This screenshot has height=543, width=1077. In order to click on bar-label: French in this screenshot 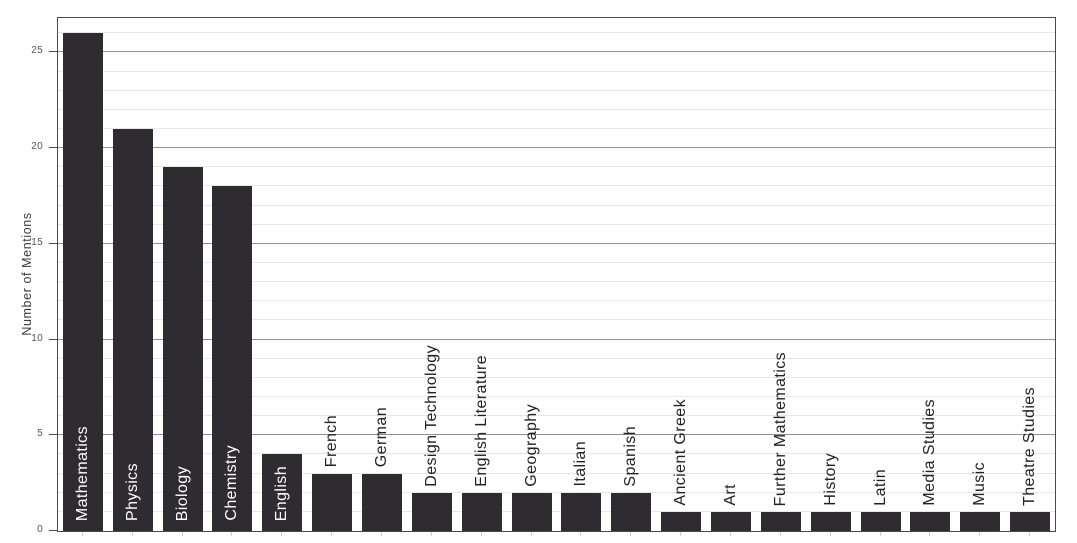, I will do `click(331, 441)`.